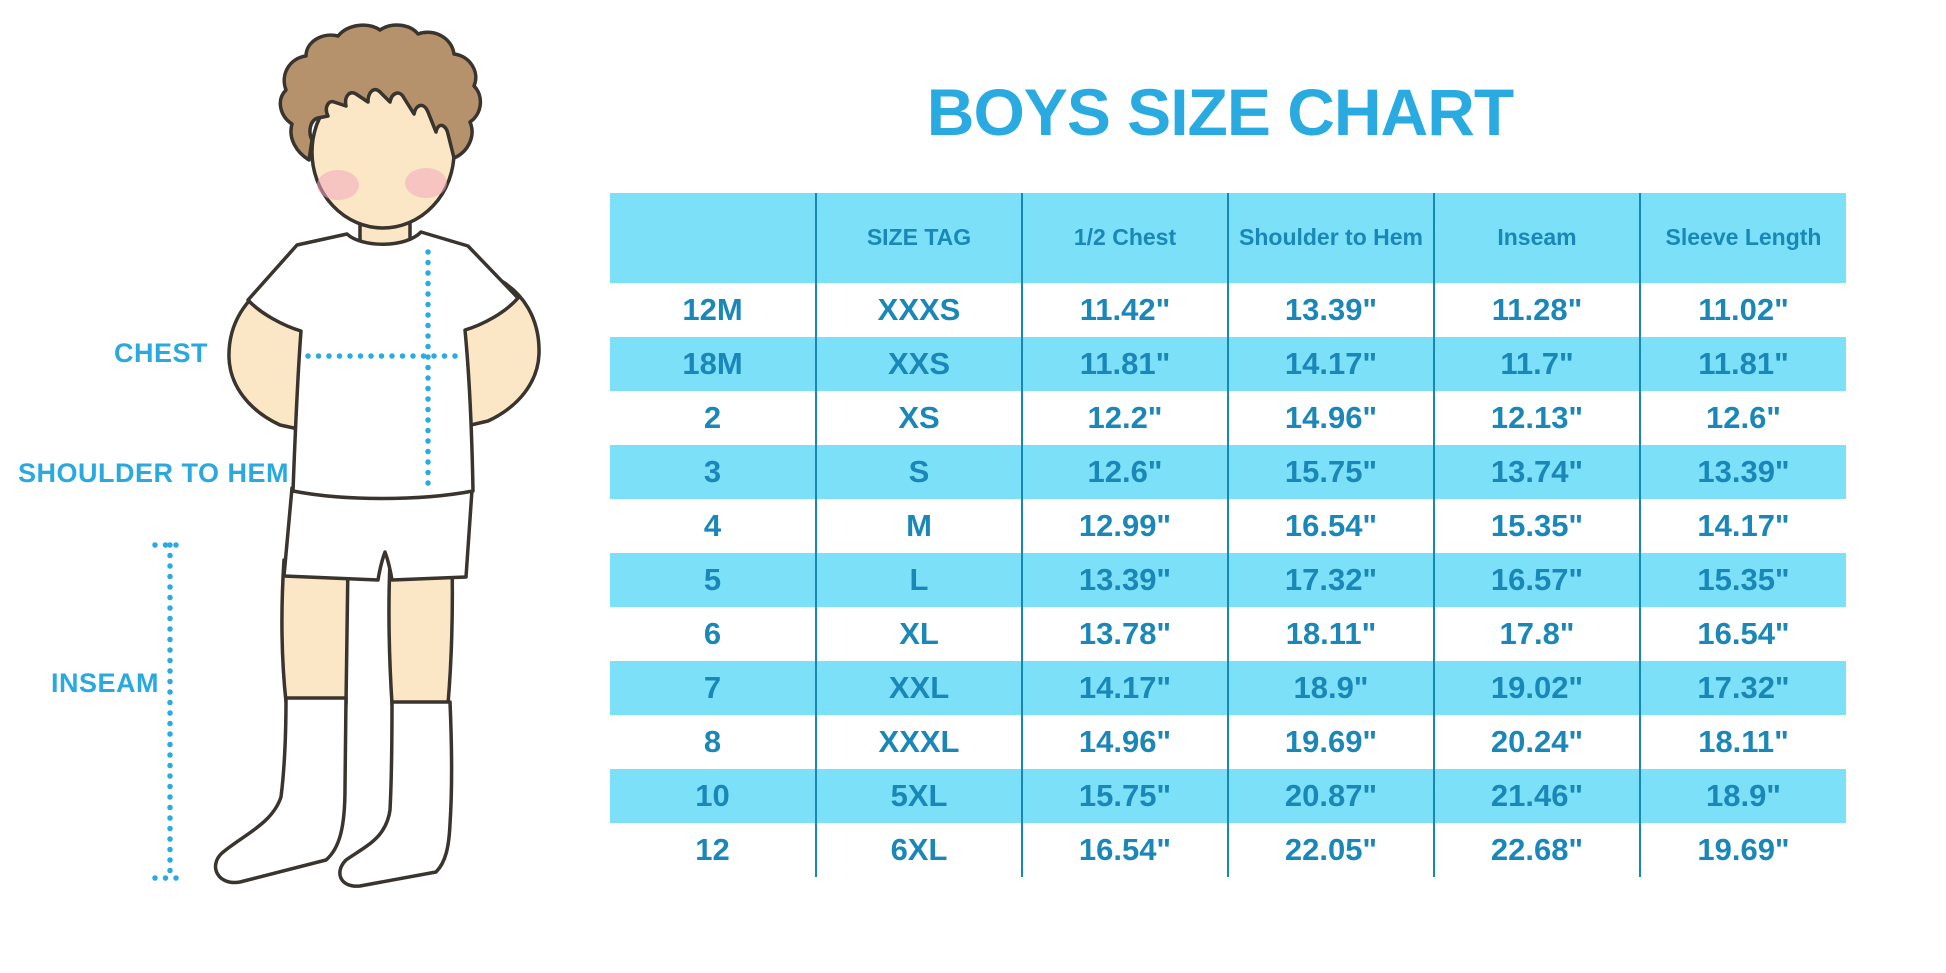 The image size is (1946, 973). What do you see at coordinates (1330, 796) in the screenshot?
I see `shoulder-to-hem-cell: 20.87"` at bounding box center [1330, 796].